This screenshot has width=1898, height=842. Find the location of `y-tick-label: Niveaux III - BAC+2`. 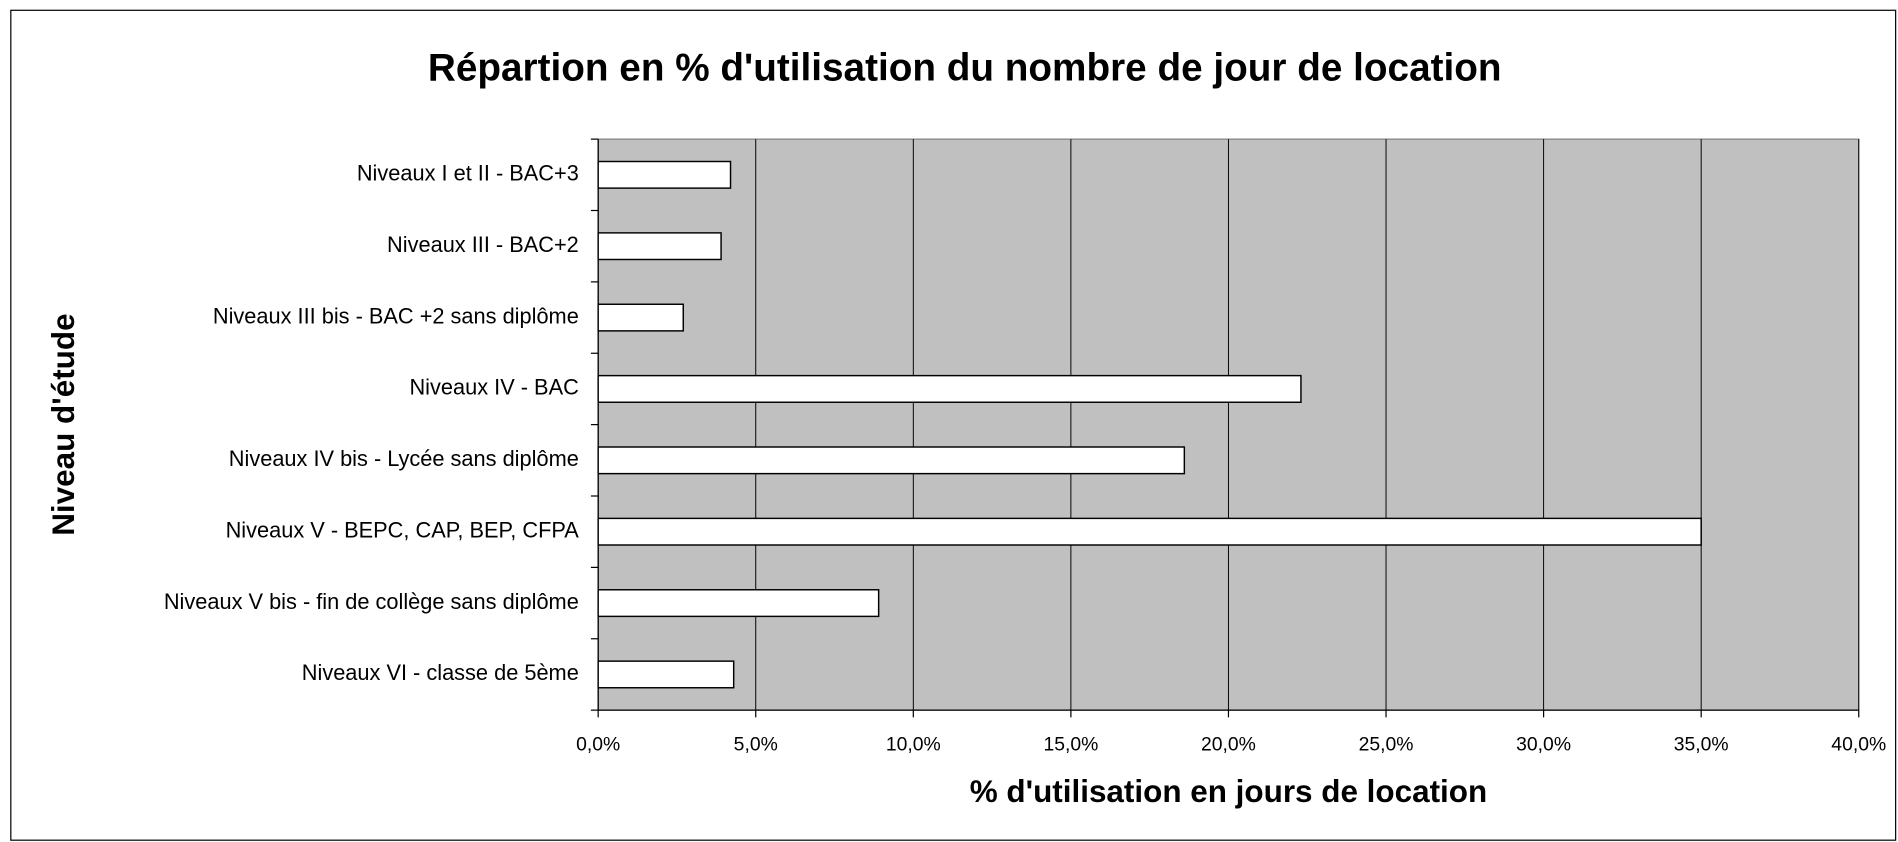

y-tick-label: Niveaux III - BAC+2 is located at coordinates (483, 244).